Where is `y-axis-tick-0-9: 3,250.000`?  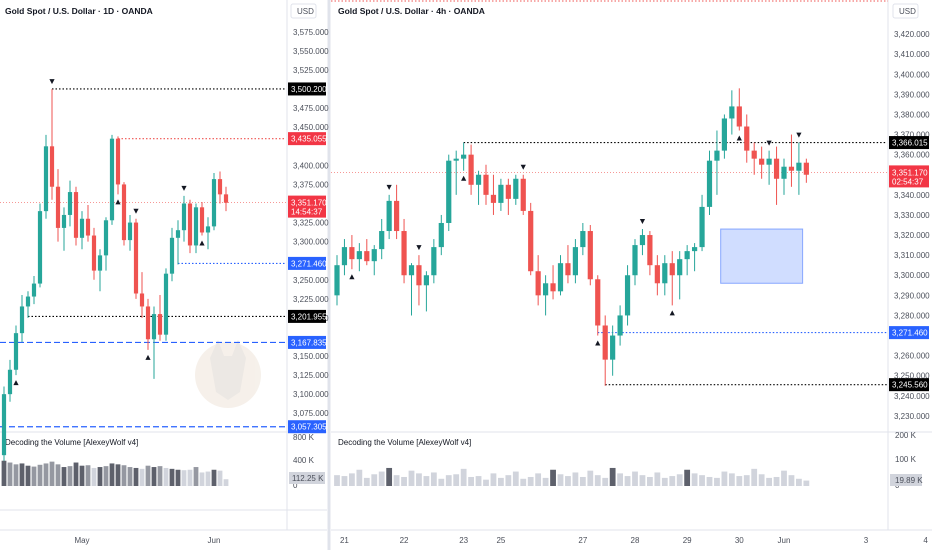 y-axis-tick-0-9: 3,250.000 is located at coordinates (311, 280).